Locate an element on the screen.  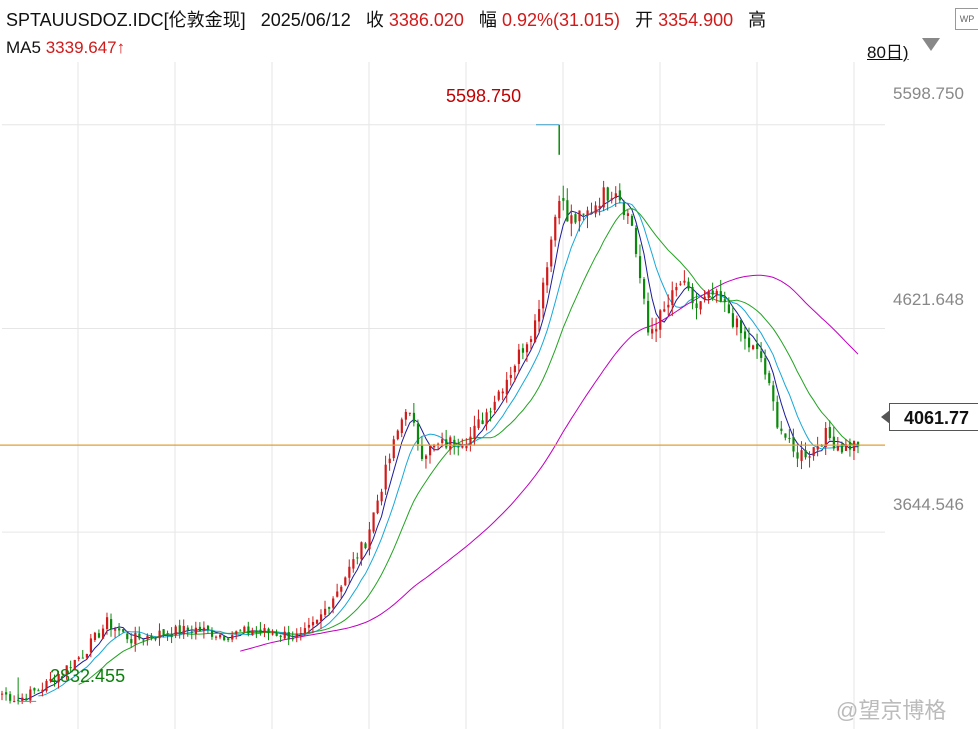
symbol-name: SPTAUUSDOZ.IDC[伦敦金现] is located at coordinates (126, 20).